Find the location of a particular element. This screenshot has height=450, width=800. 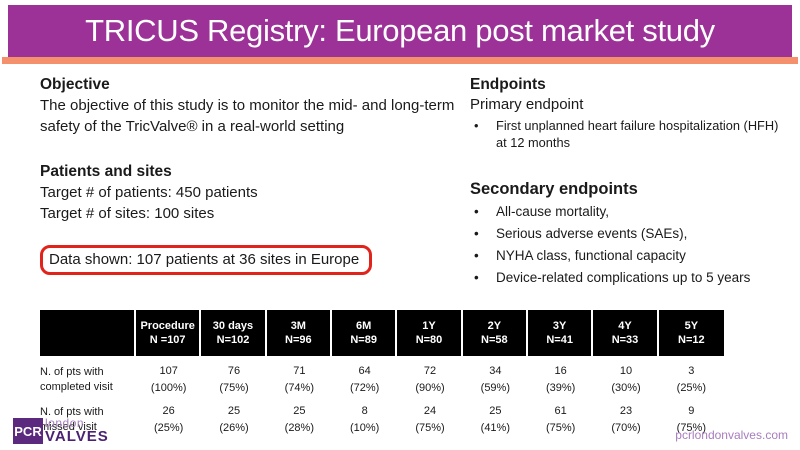

table-header-cell: 3Y N=41 is located at coordinates (561, 333).